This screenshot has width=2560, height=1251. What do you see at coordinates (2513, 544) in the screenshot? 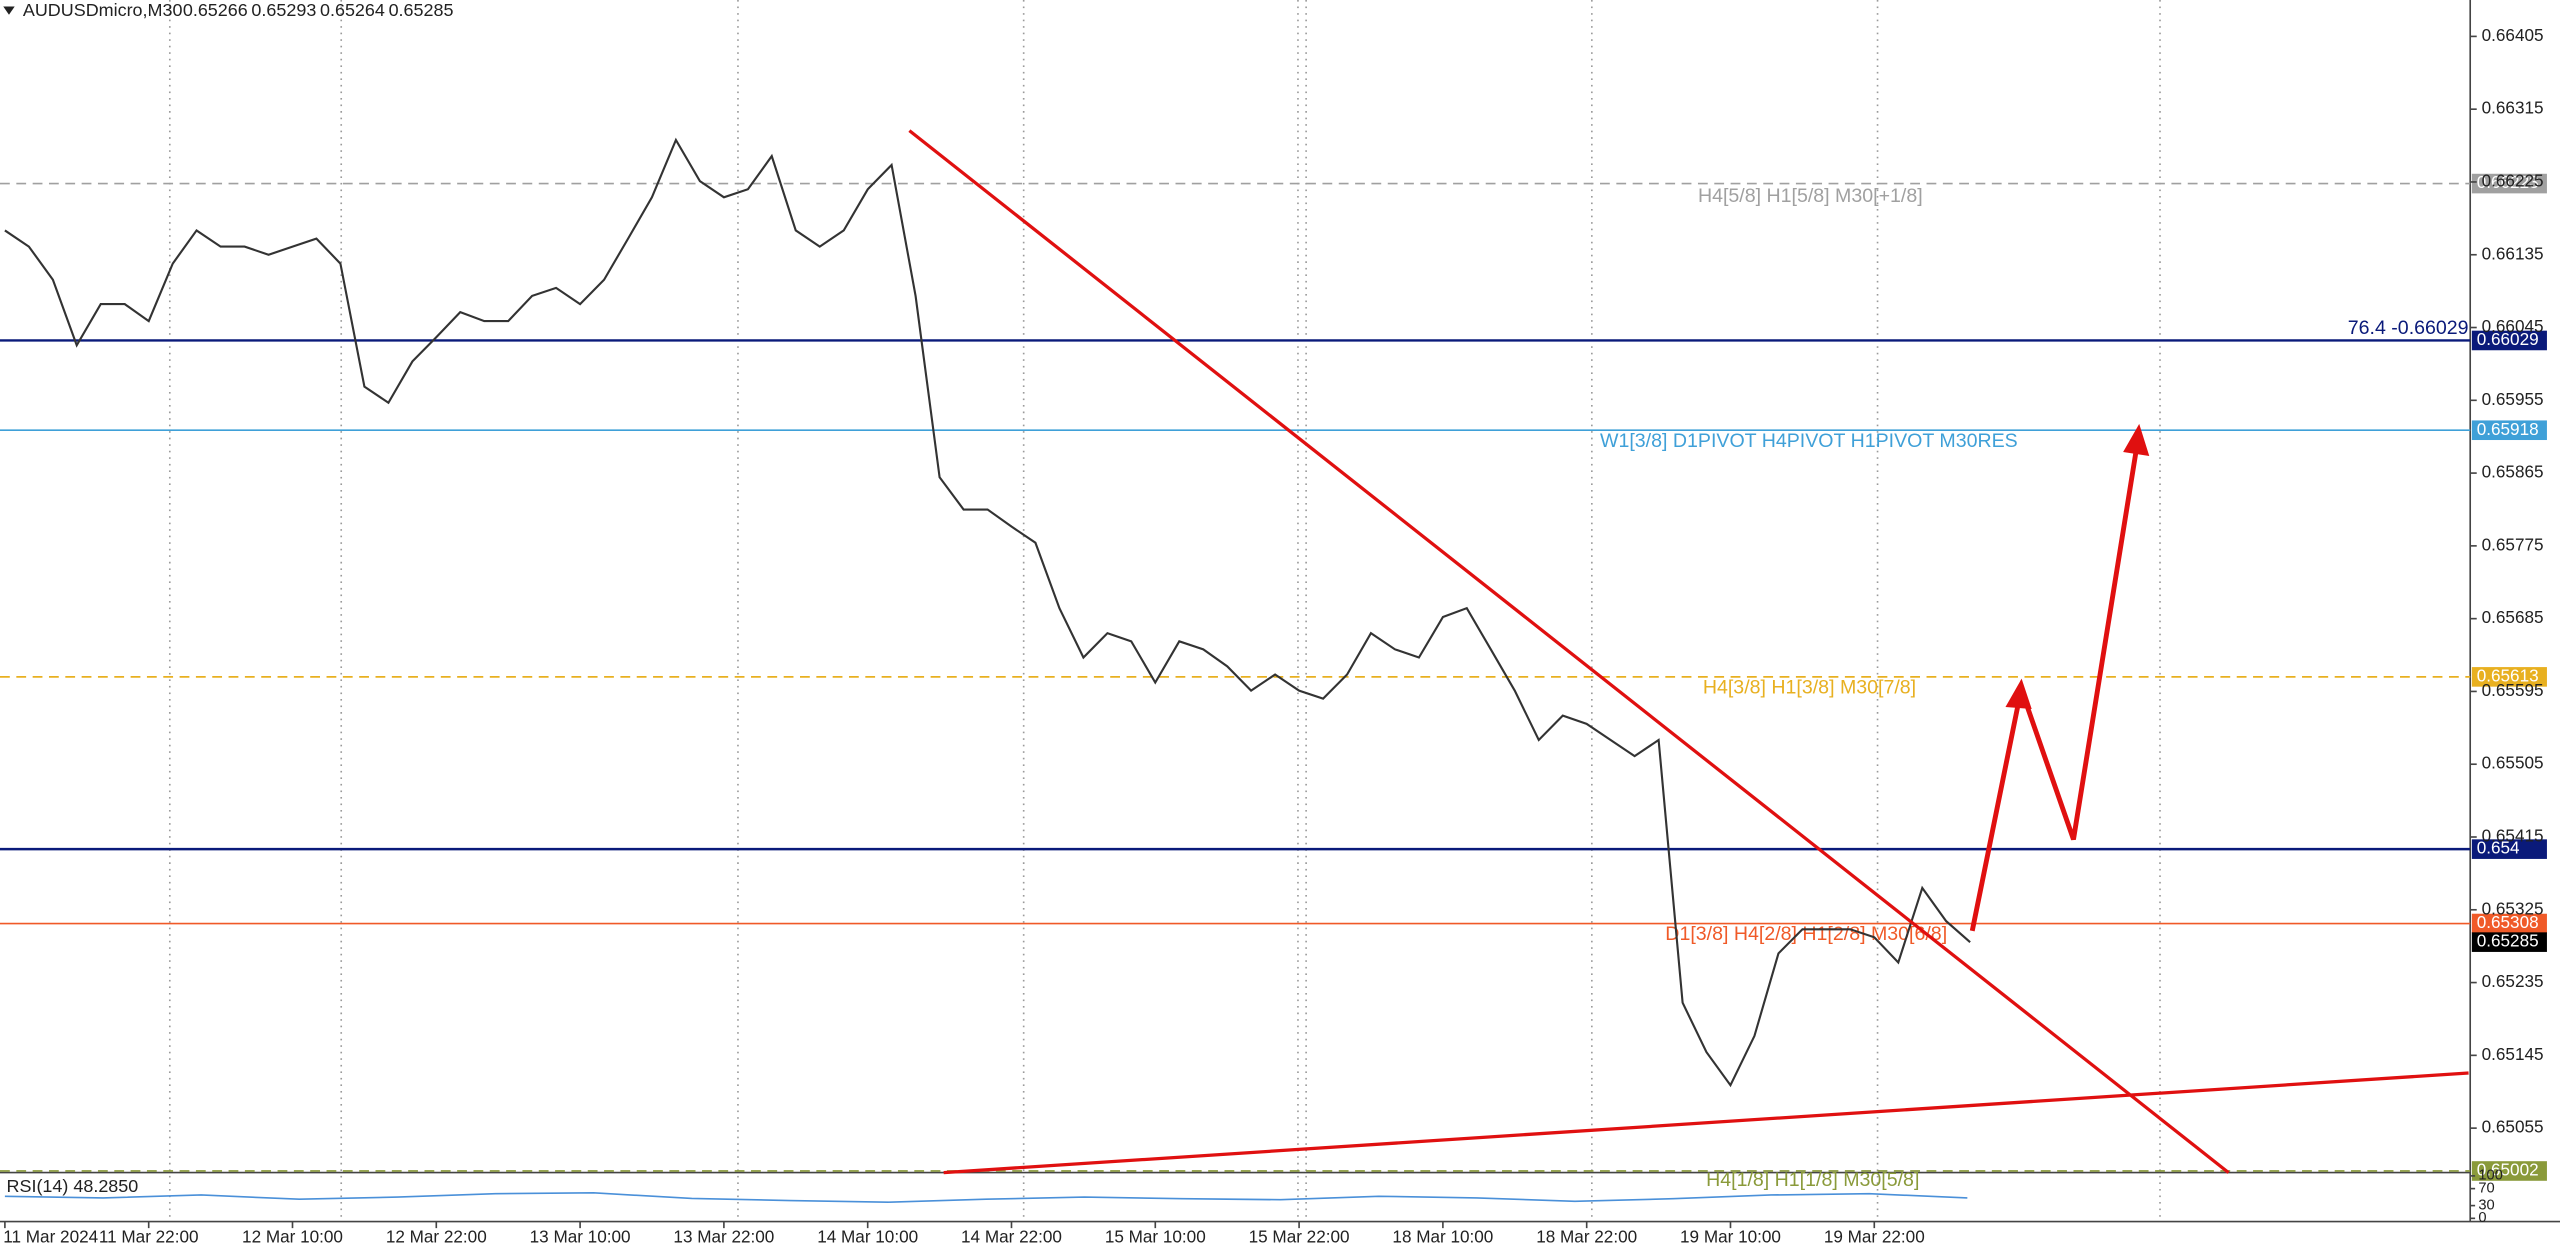
I see `y-tick-label: 0.65775` at bounding box center [2513, 544].